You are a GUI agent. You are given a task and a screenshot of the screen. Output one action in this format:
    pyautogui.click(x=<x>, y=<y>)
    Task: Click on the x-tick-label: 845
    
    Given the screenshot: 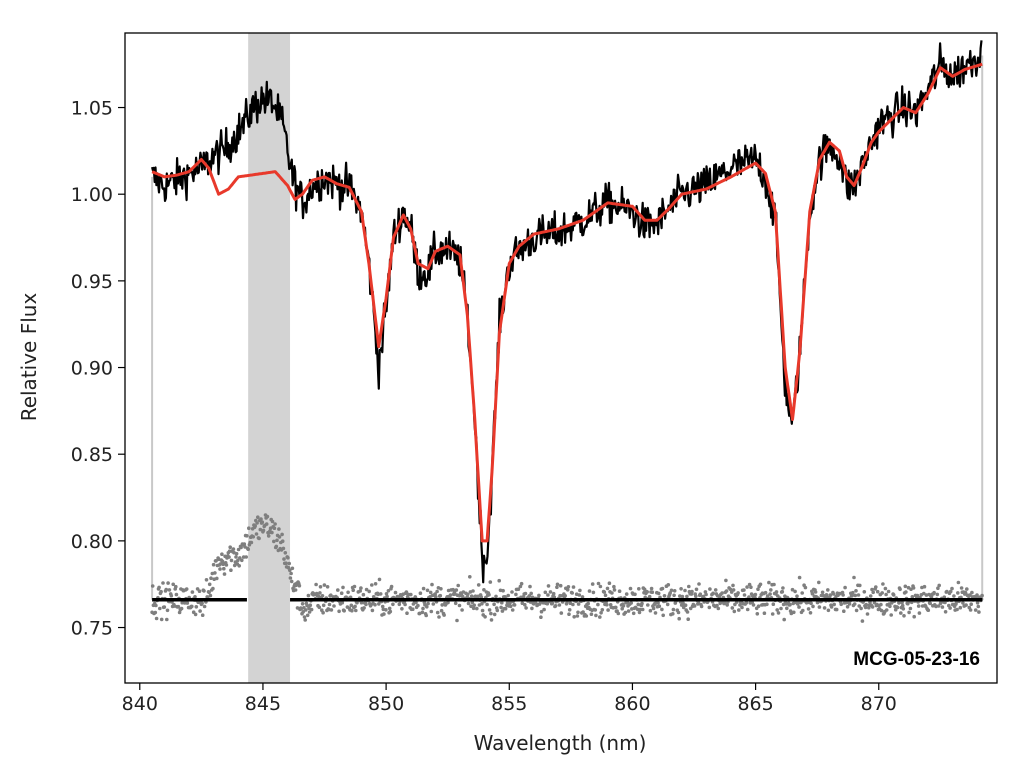 What is the action you would take?
    pyautogui.click(x=263, y=704)
    